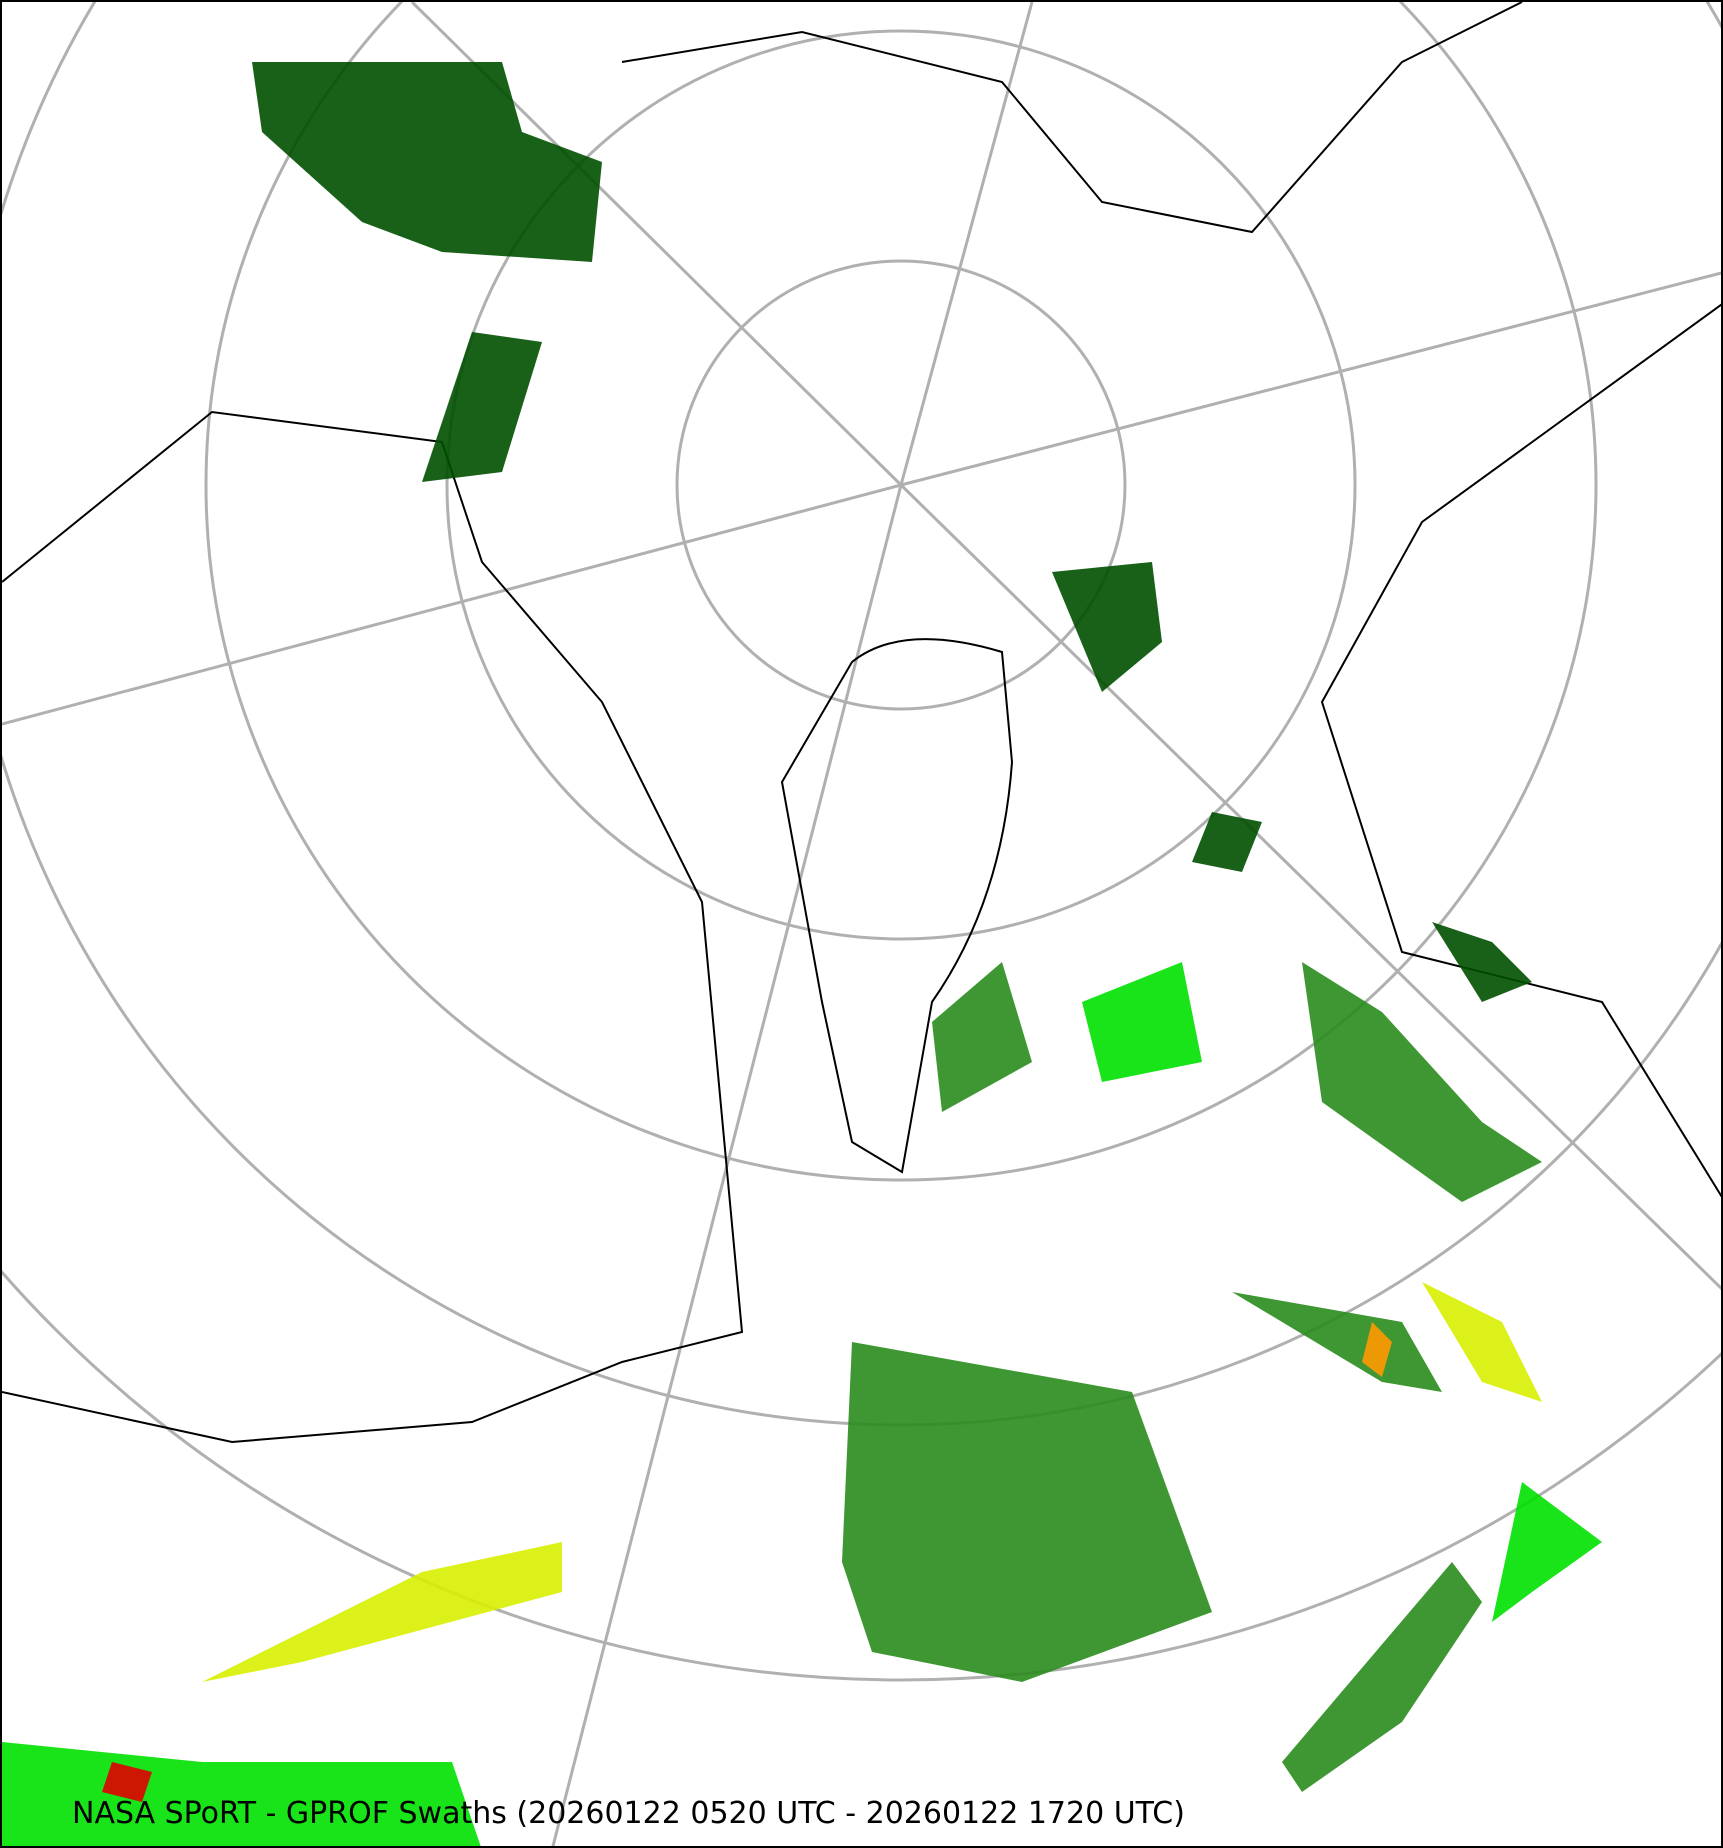 This screenshot has height=1848, width=1723. I want to click on latitude-circle, so click(901, 485).